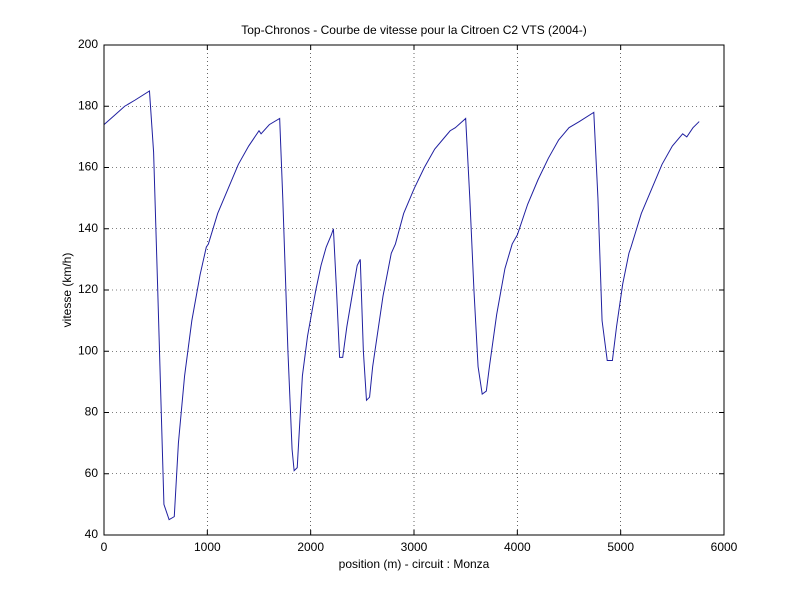  Describe the element at coordinates (88, 105) in the screenshot. I see `y-tick-label: 180` at that location.